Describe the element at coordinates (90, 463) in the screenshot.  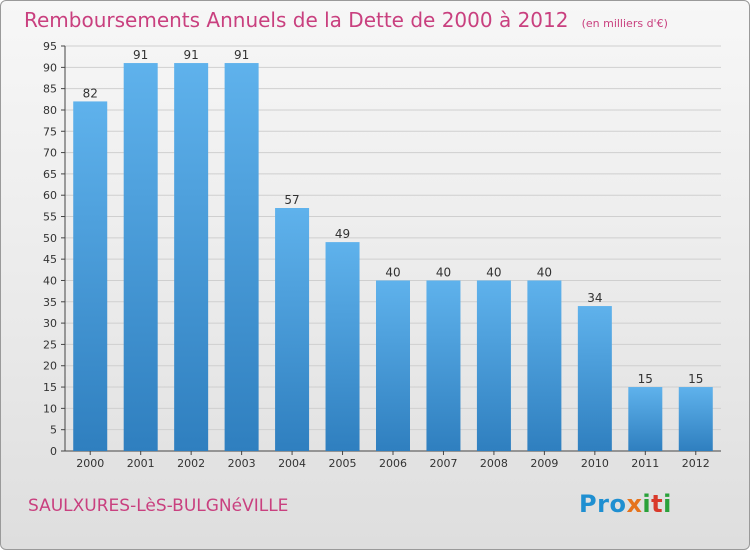
I see `x-tick-label: 2000` at that location.